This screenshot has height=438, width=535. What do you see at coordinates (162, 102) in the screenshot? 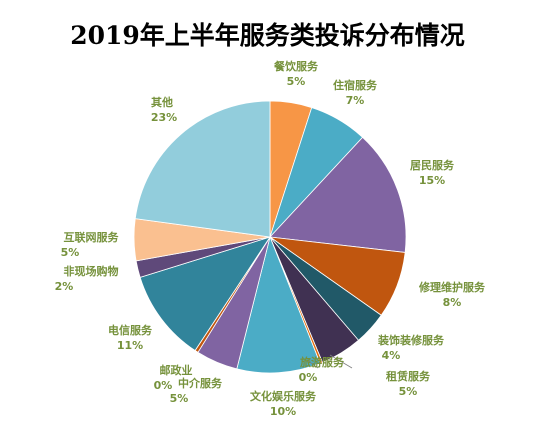
I see `slice-label: 其他` at bounding box center [162, 102].